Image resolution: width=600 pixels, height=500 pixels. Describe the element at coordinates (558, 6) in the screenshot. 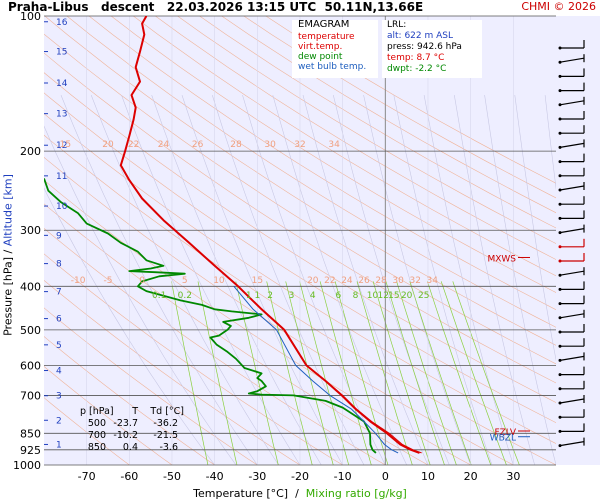

I see `copyright-label: CHMI © 2026` at that location.